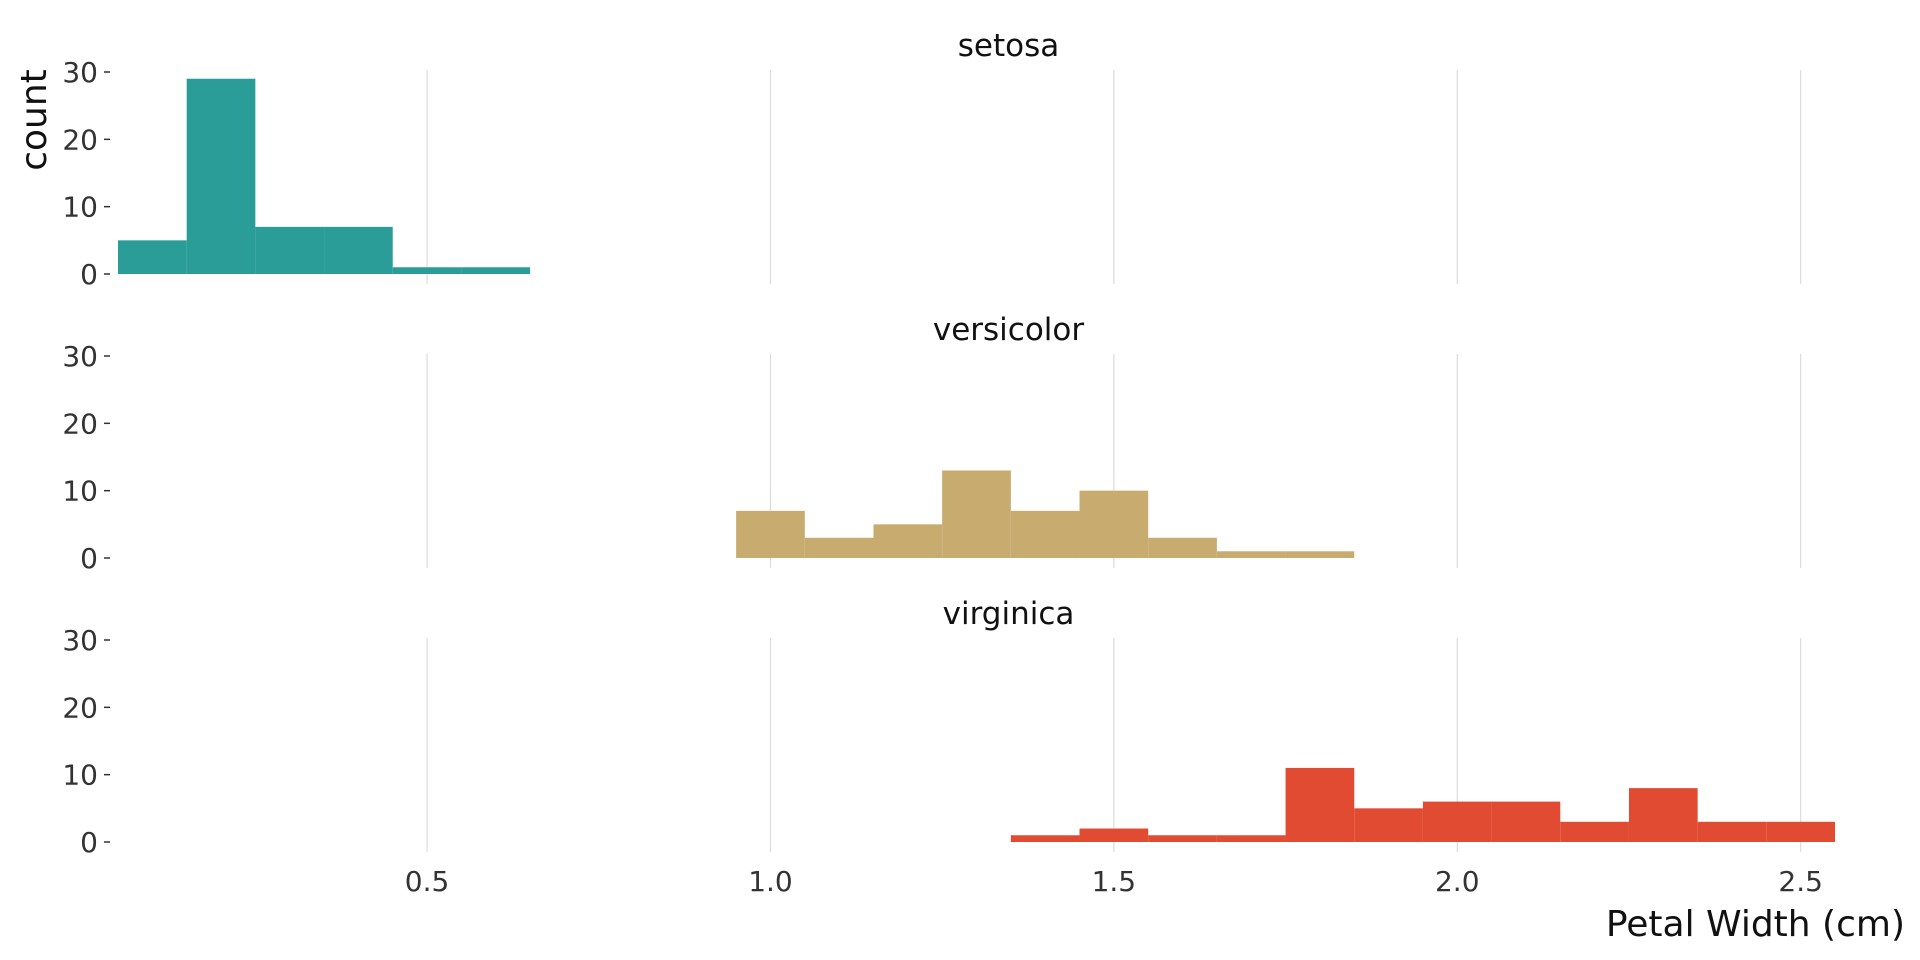 This screenshot has height=960, width=1920. What do you see at coordinates (1755, 924) in the screenshot?
I see `x-axis-title: Petal Width (cm)` at bounding box center [1755, 924].